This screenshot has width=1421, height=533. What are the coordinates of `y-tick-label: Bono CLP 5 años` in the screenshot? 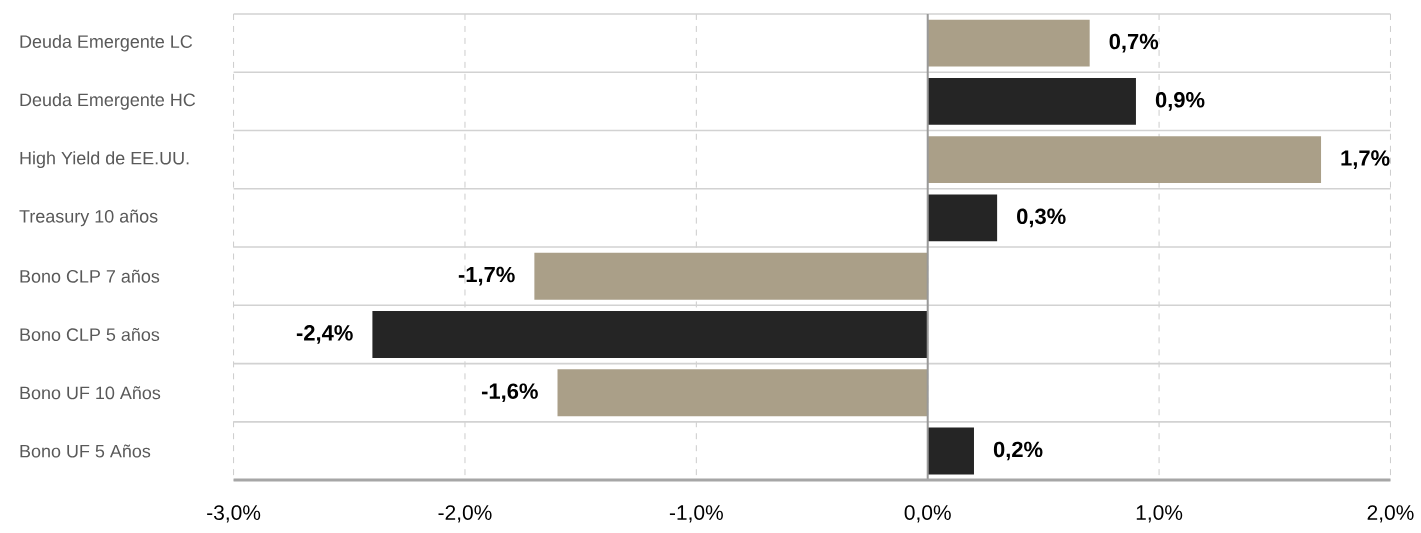 It's located at (90, 334).